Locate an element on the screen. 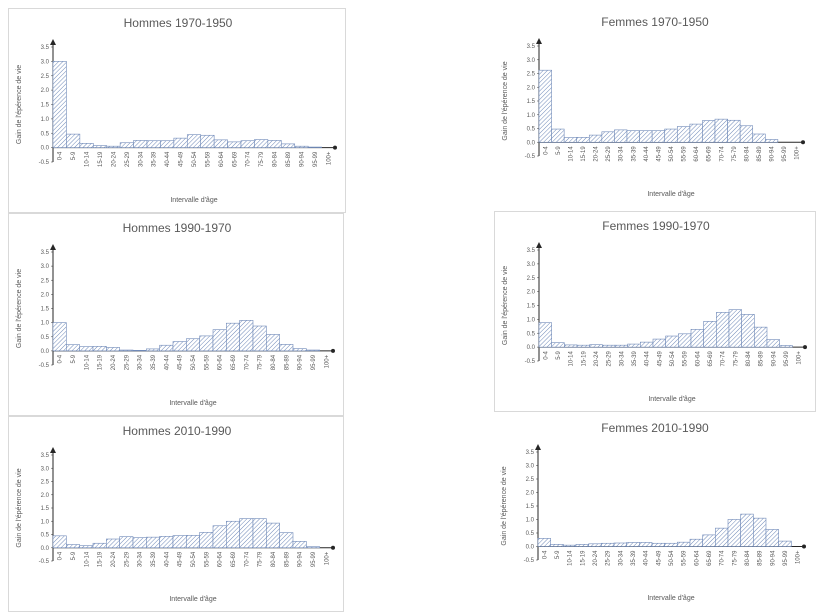 This screenshot has height=613, width=818. chart-title: Hommes 2010-1990 is located at coordinates (177, 431).